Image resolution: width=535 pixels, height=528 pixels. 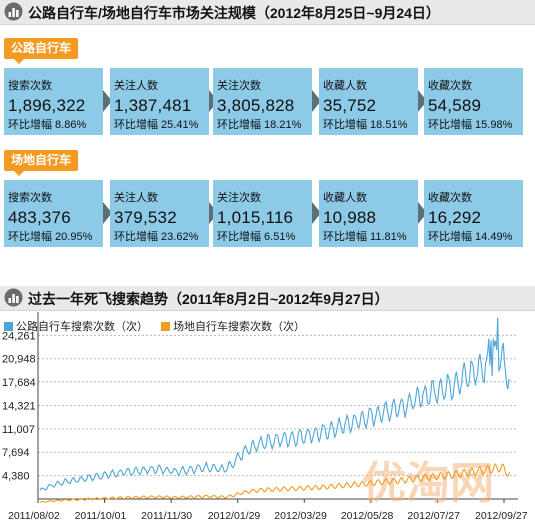 I want to click on x-tick-label: 2012/03/29, so click(x=300, y=516).